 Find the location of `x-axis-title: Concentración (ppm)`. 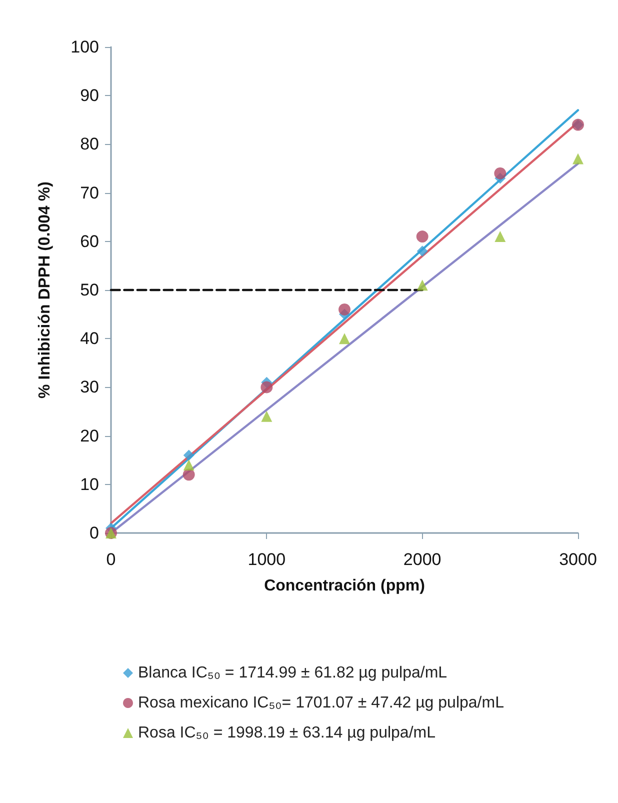

x-axis-title: Concentración (ppm) is located at coordinates (344, 586).